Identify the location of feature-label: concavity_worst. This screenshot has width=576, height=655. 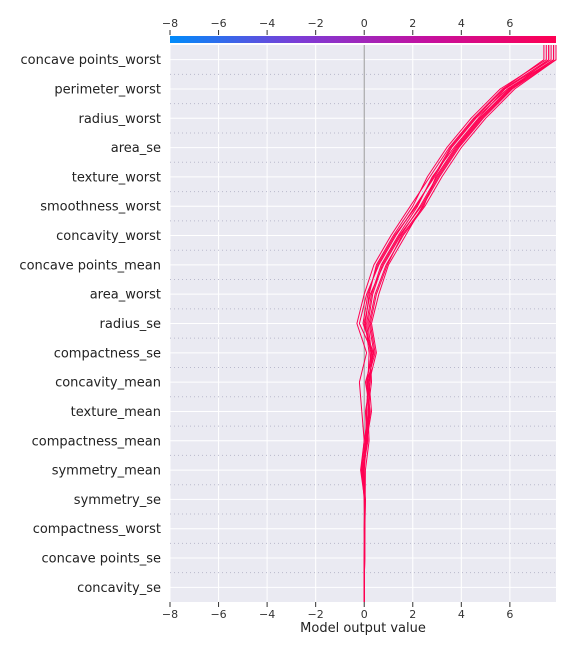
(108, 236).